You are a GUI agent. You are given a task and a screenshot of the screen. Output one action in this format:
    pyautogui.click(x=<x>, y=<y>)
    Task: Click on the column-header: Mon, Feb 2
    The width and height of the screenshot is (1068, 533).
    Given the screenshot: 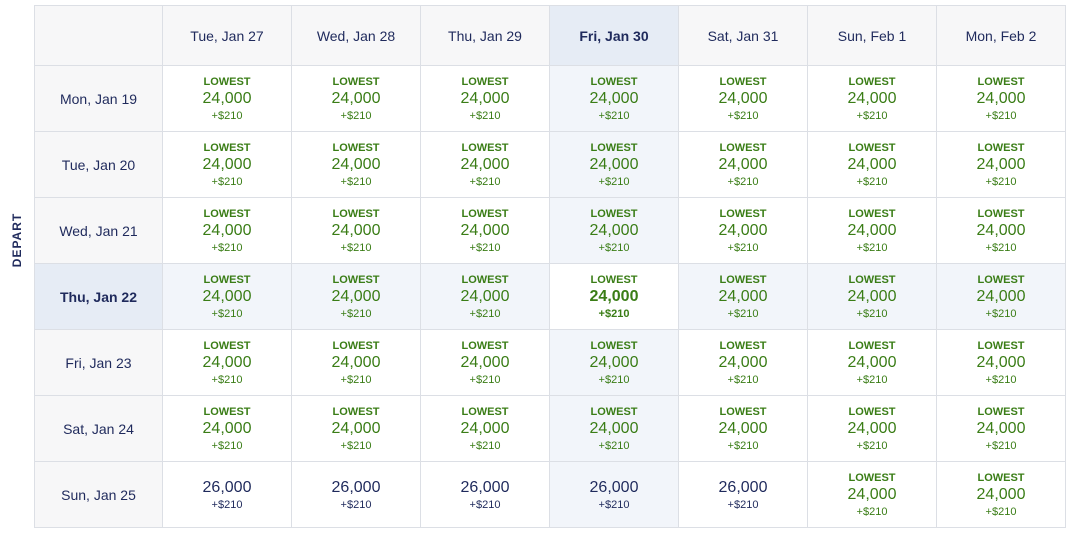 What is the action you would take?
    pyautogui.click(x=1001, y=35)
    